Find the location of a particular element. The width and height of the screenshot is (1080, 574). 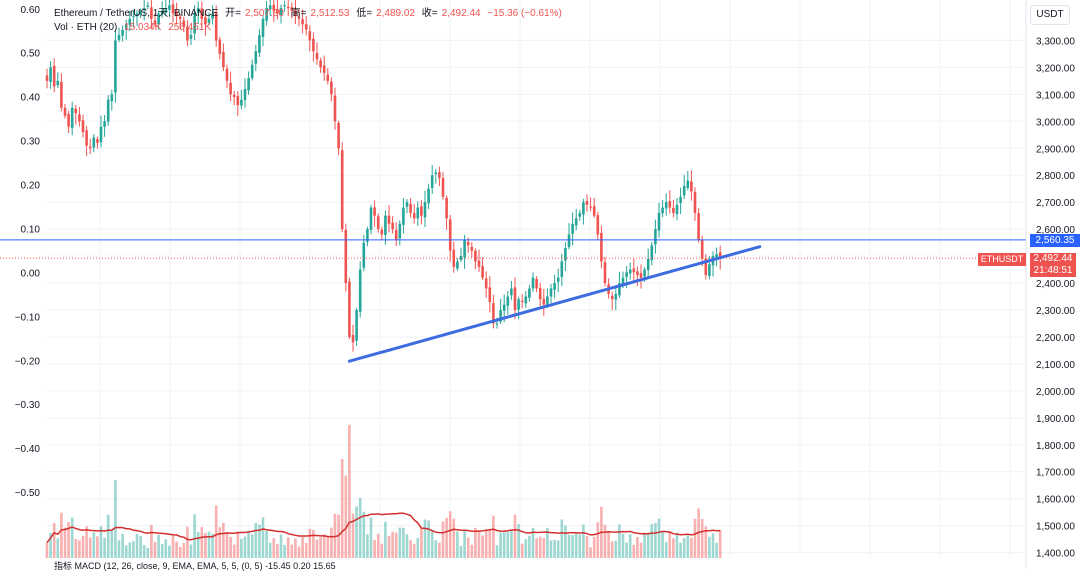

legend-symbol: Ethereum / TetherUS, 1天, BINANCE is located at coordinates (136, 13).